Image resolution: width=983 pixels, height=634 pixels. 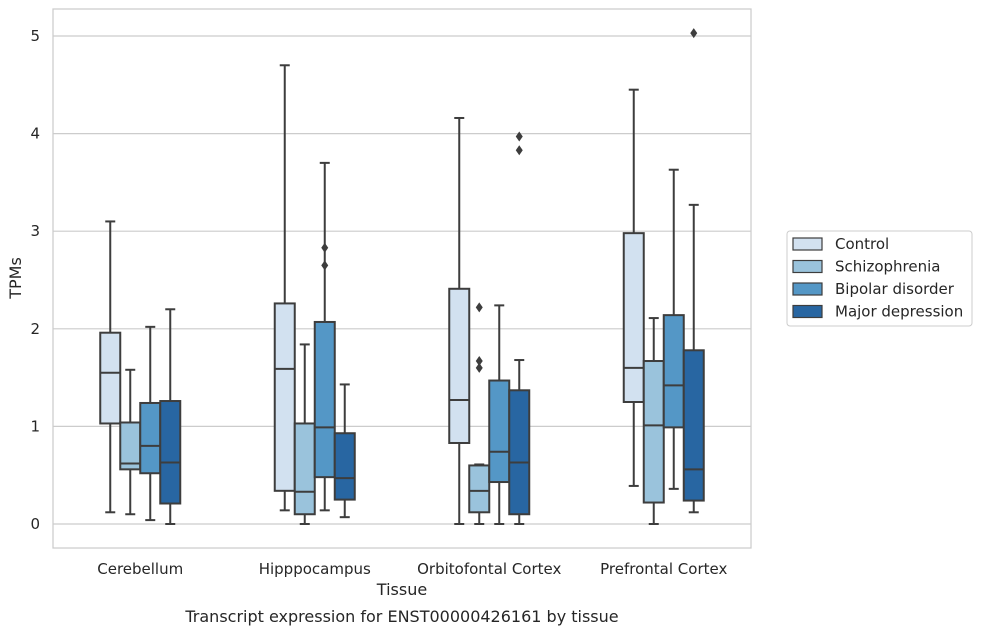 I want to click on legend-label: Control, so click(x=862, y=244).